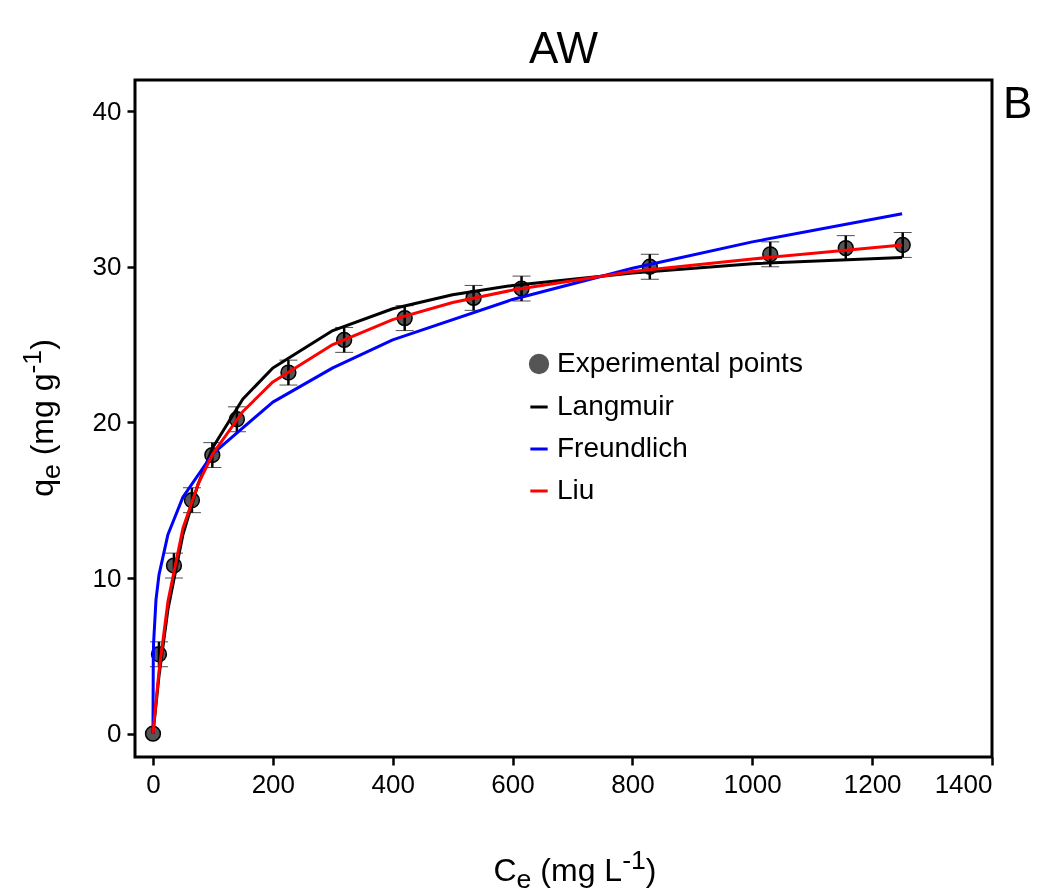 The width and height of the screenshot is (1047, 895). What do you see at coordinates (107, 266) in the screenshot?
I see `y-tick-label: 30` at bounding box center [107, 266].